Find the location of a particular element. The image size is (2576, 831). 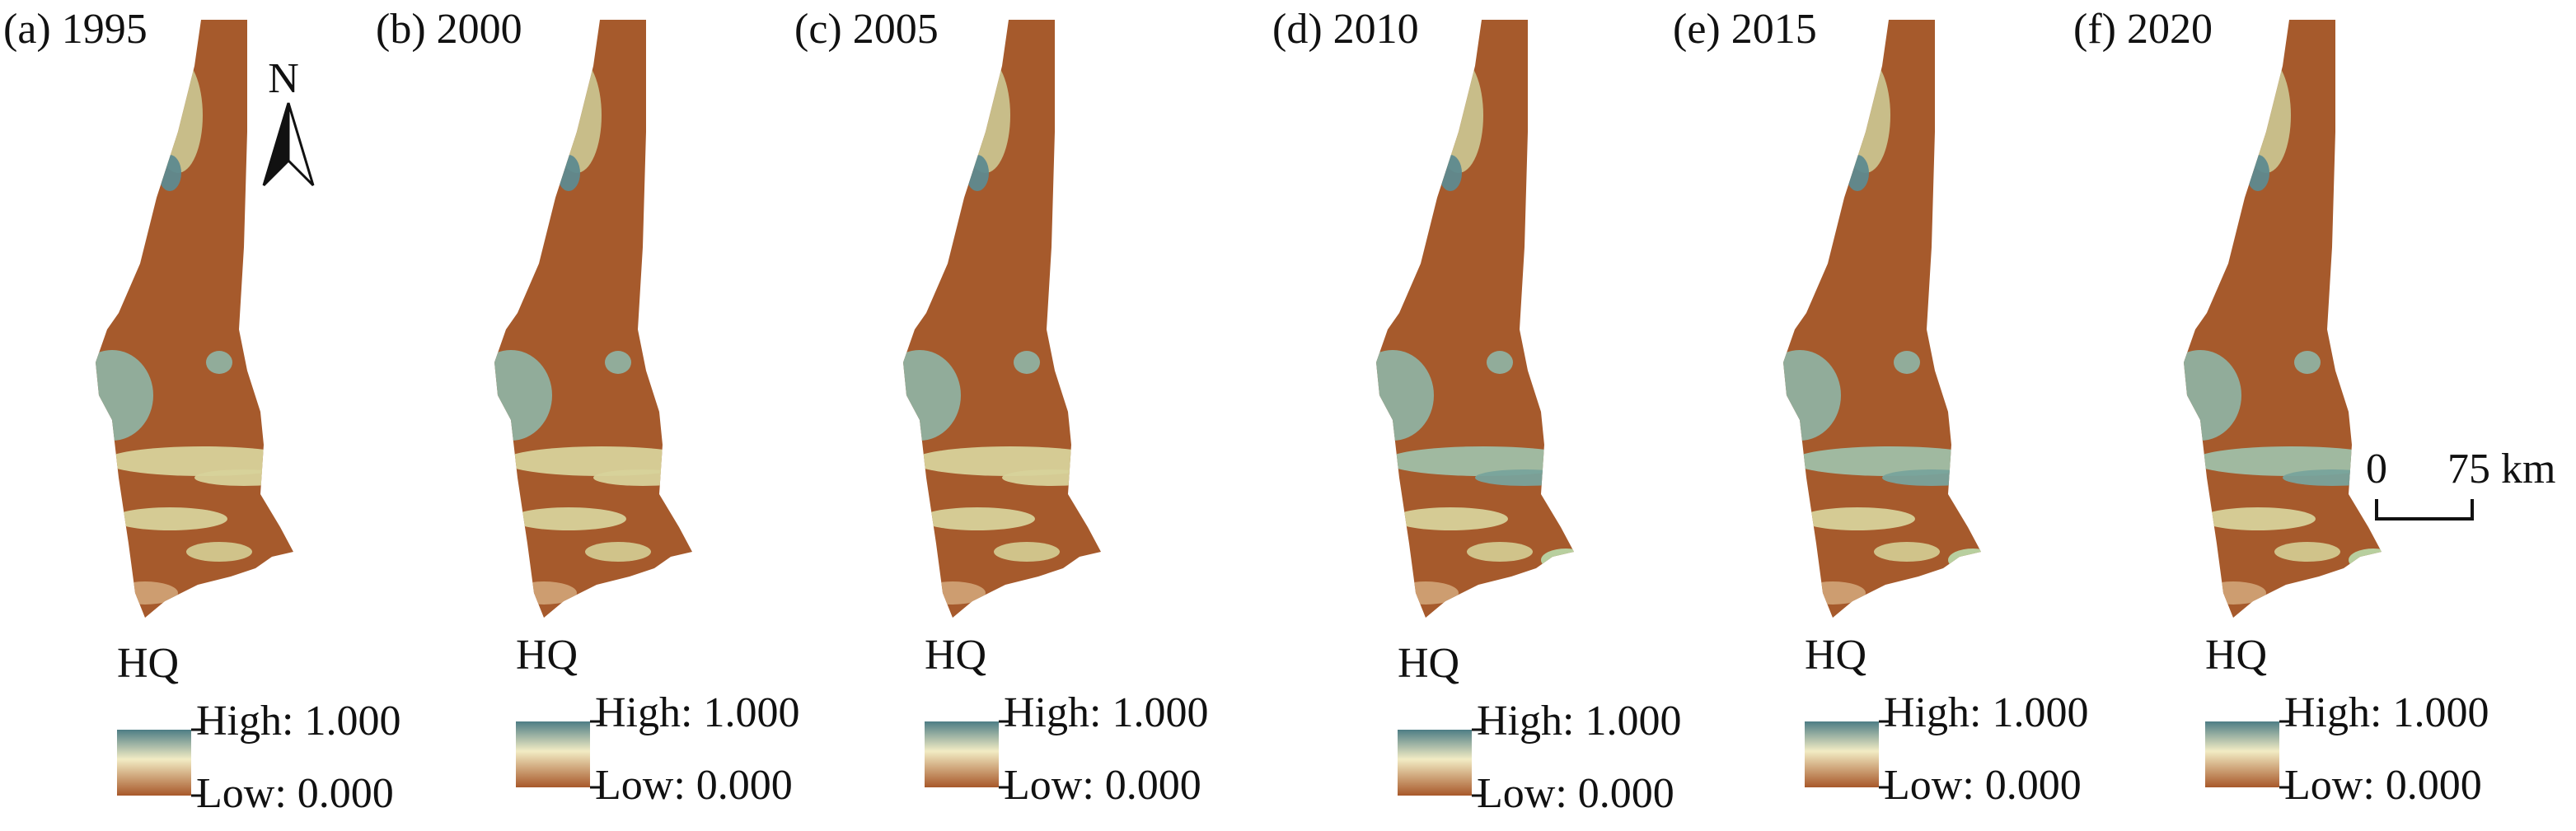

scale-start: 0 is located at coordinates (2376, 469).